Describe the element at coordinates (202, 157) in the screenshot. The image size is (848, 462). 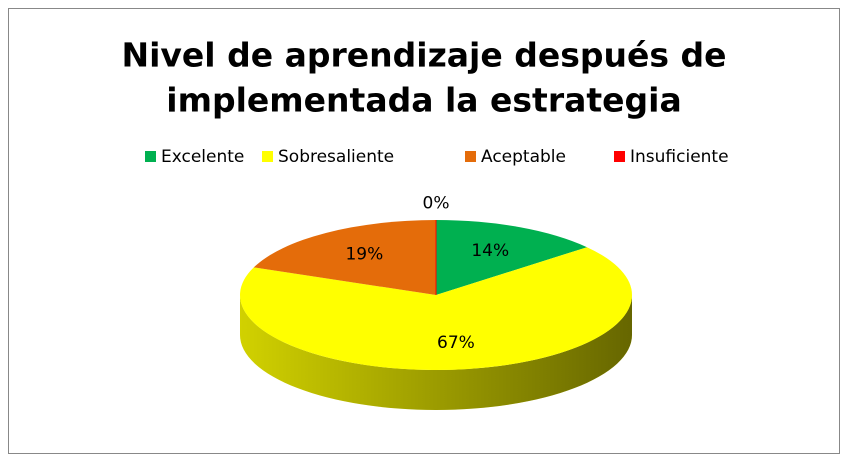
I see `legend-label: Excelente` at that location.